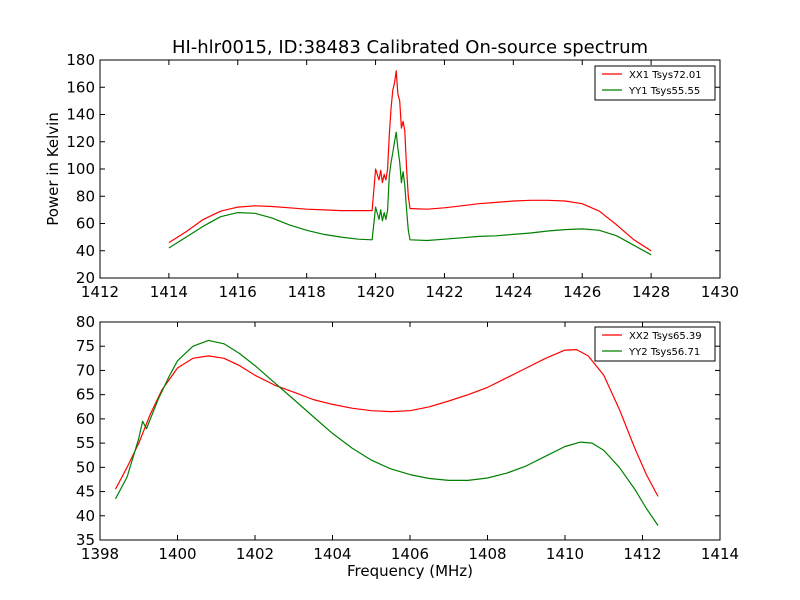 The height and width of the screenshot is (600, 800). I want to click on x-tick-label: 1428, so click(651, 292).